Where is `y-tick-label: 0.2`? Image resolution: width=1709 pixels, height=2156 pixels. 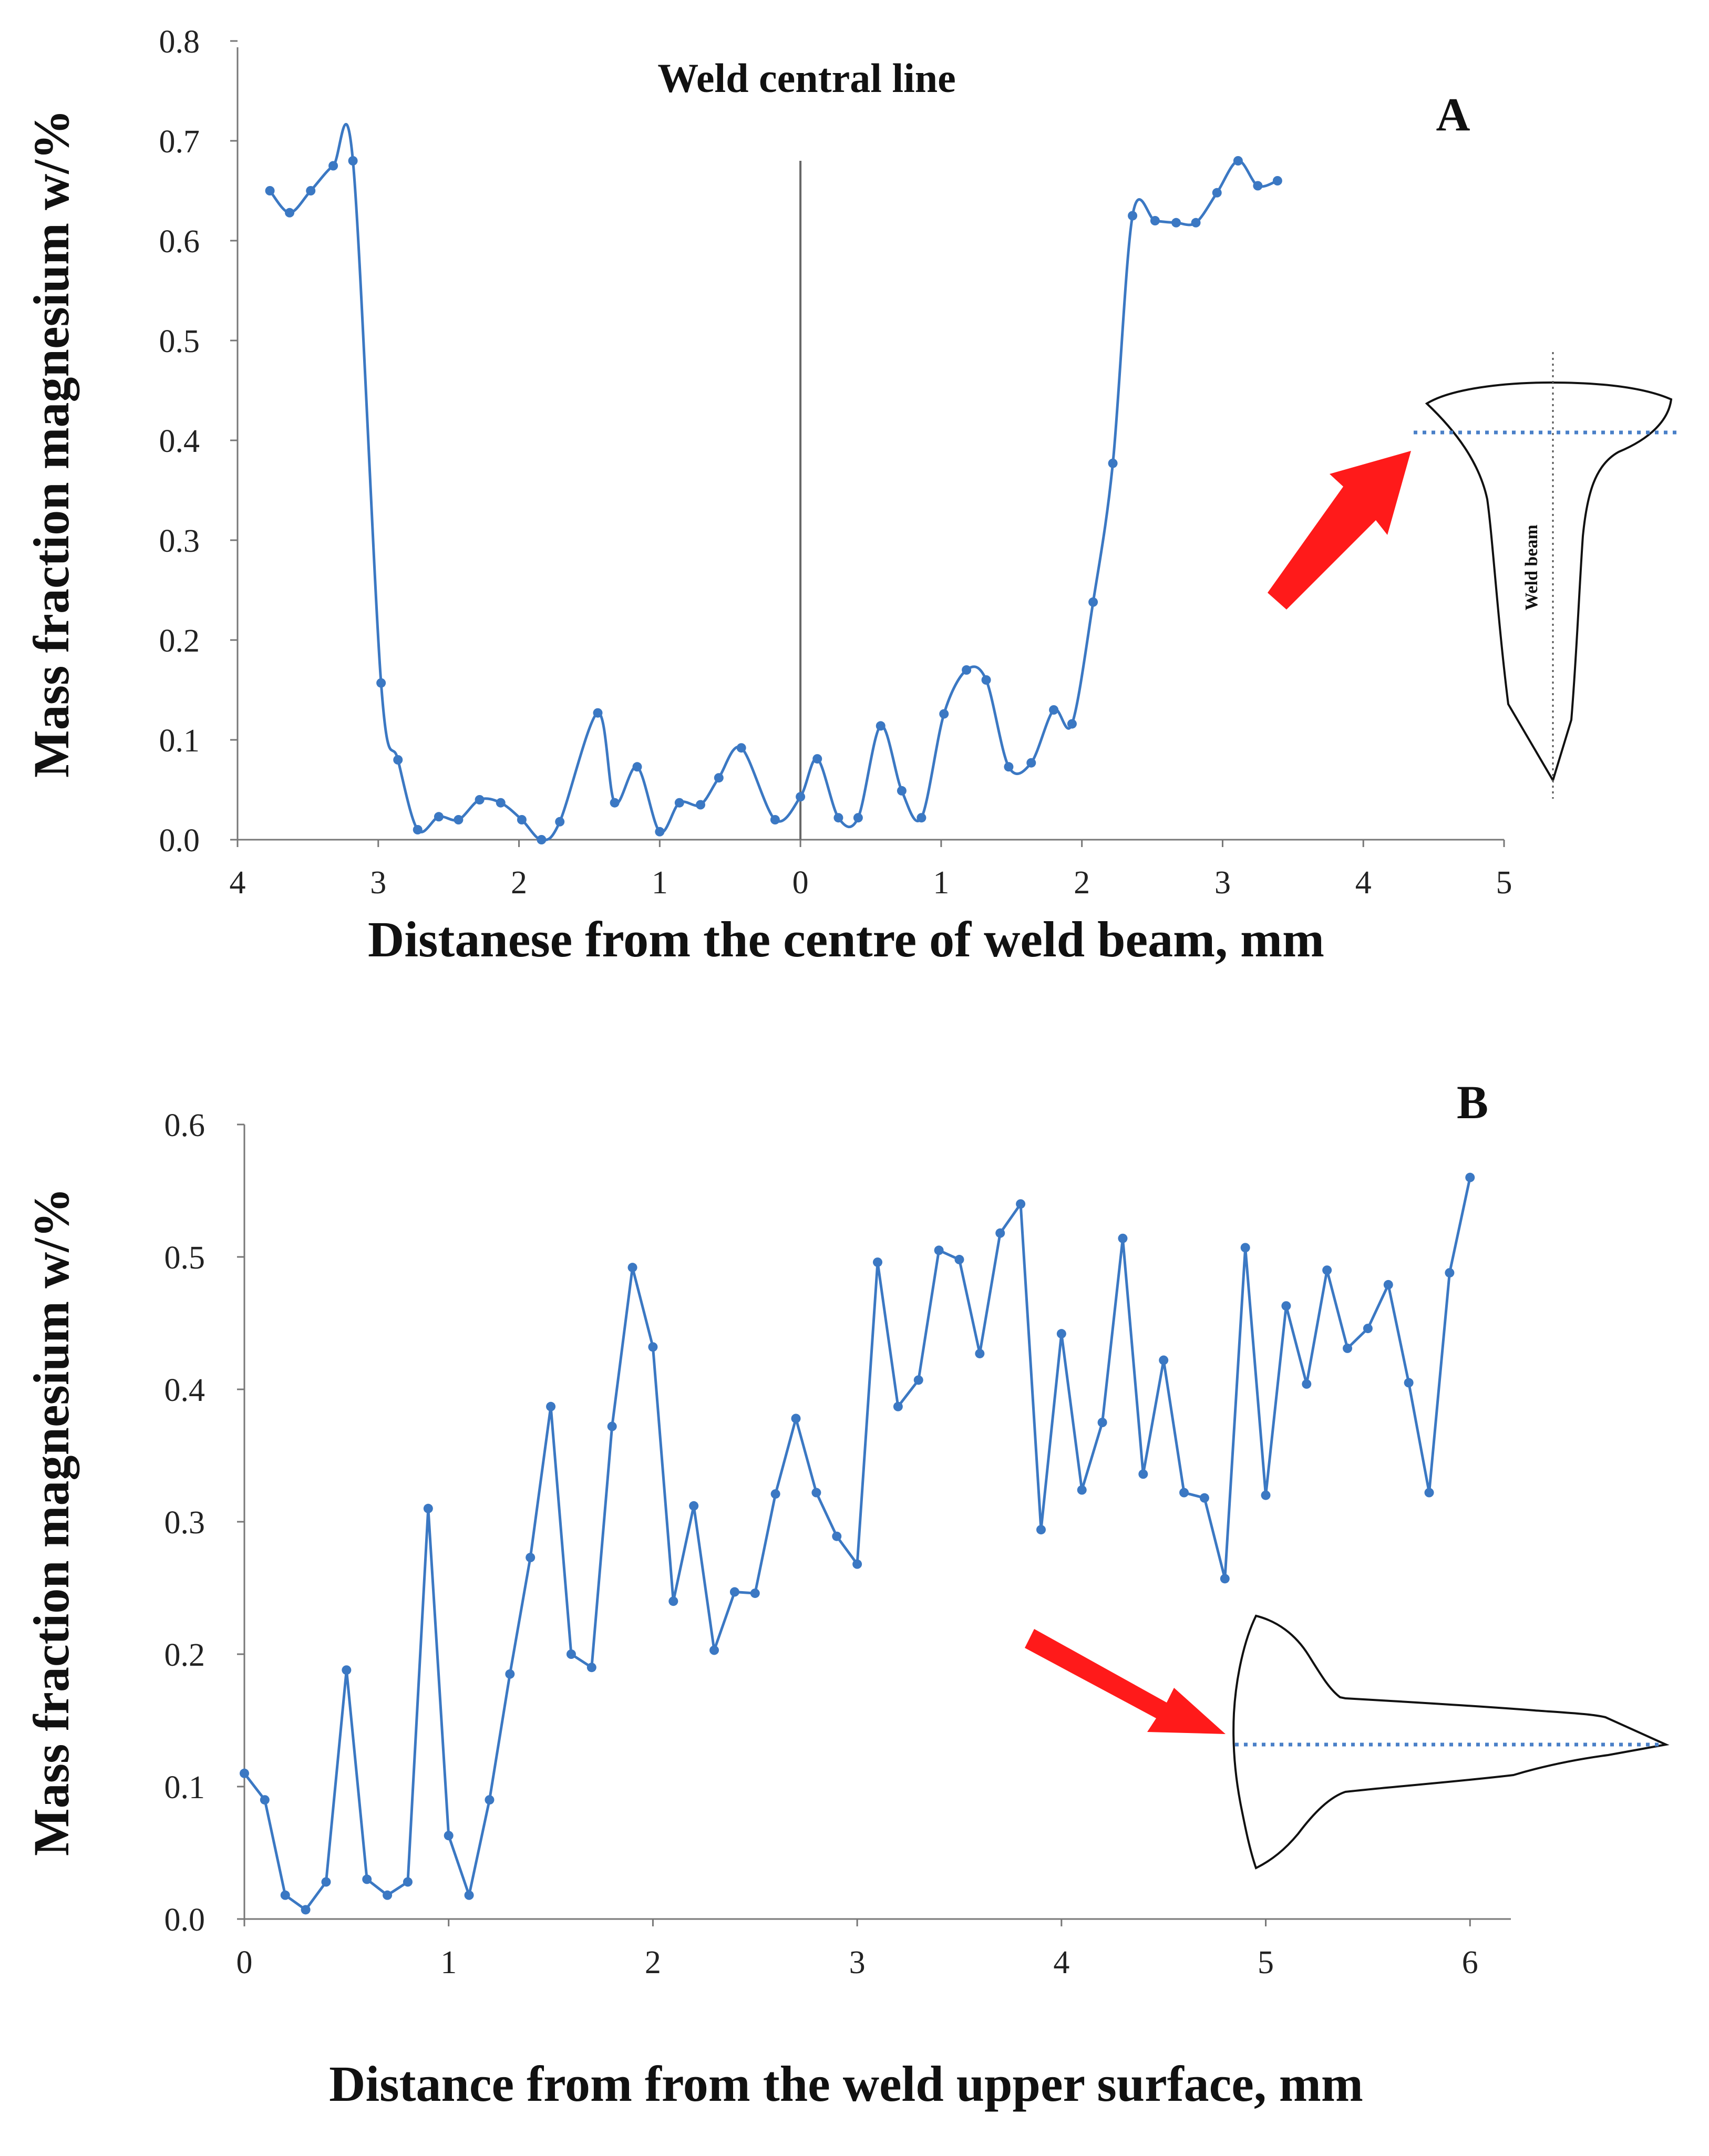
y-tick-label: 0.2 is located at coordinates (184, 1655).